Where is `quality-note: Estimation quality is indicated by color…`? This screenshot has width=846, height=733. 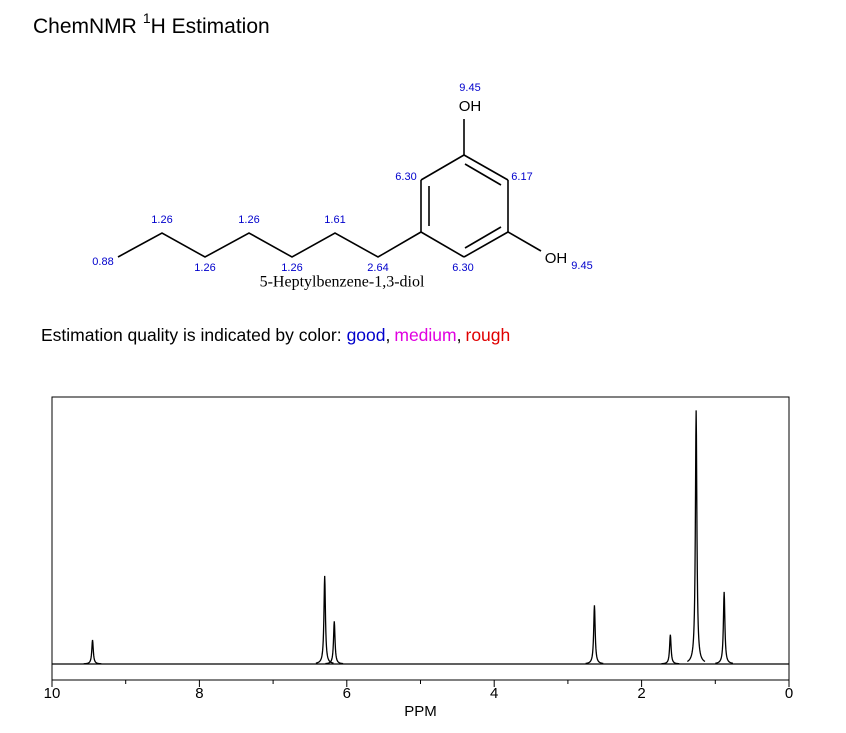
quality-note: Estimation quality is indicated by color… is located at coordinates (275, 335).